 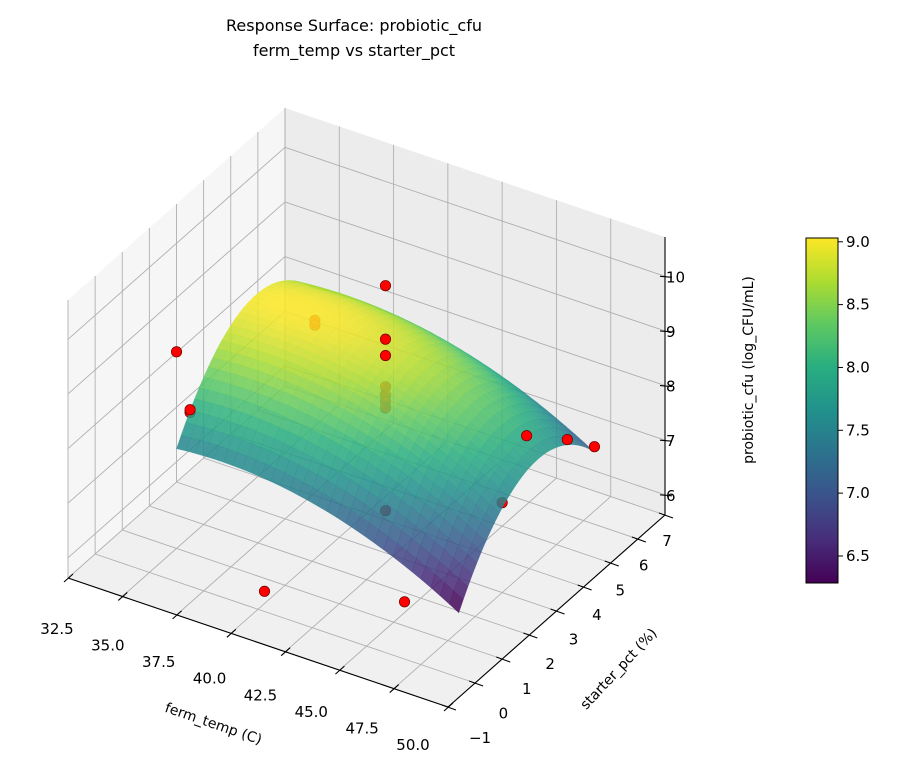 I want to click on colorbar-tick-label: 6.5, so click(x=858, y=556).